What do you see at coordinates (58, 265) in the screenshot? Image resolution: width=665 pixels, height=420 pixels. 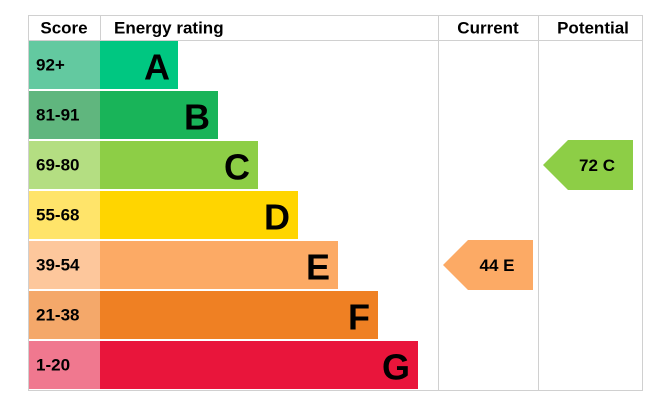 I see `score-label: 39-54` at bounding box center [58, 265].